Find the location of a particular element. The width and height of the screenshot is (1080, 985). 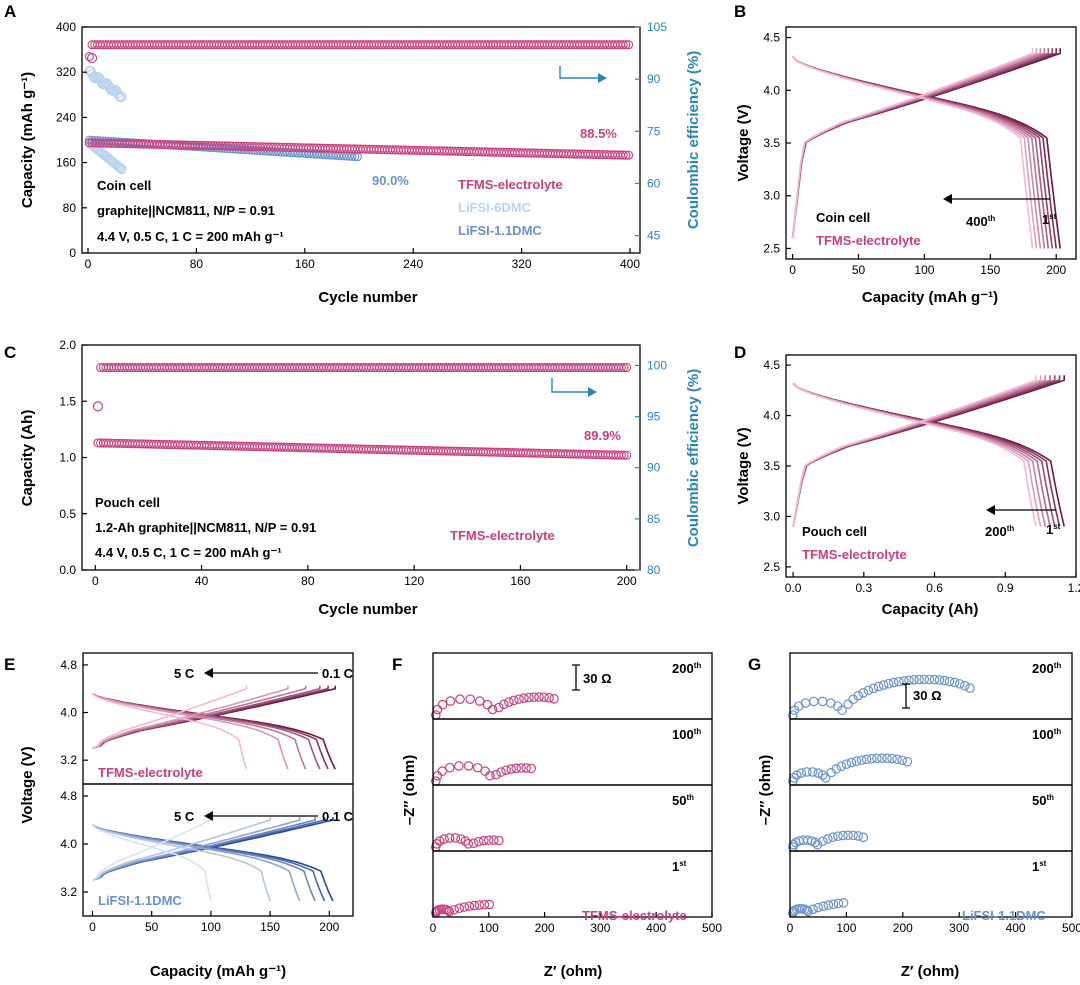

panel-d-y-tick-label: 4.5 is located at coordinates (771, 365).